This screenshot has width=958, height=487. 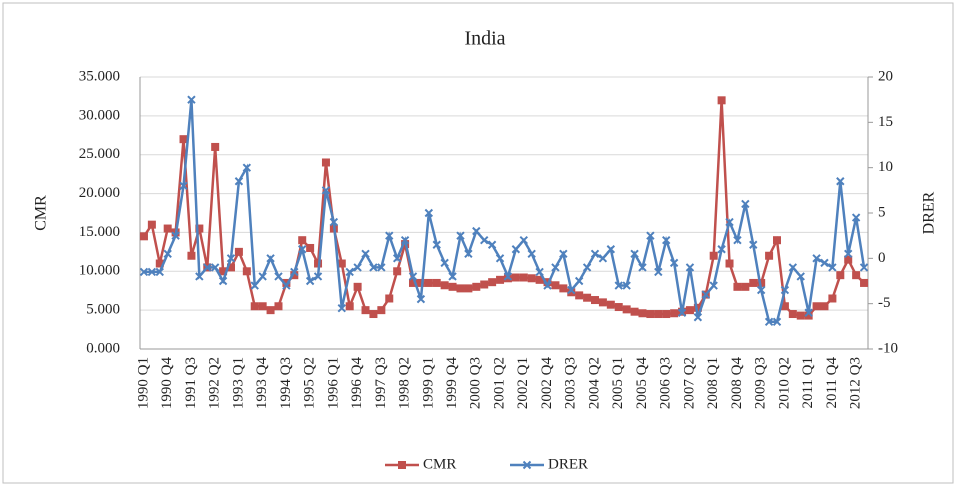 What do you see at coordinates (215, 383) in the screenshot?
I see `x-tick-label: 1992 Q2` at bounding box center [215, 383].